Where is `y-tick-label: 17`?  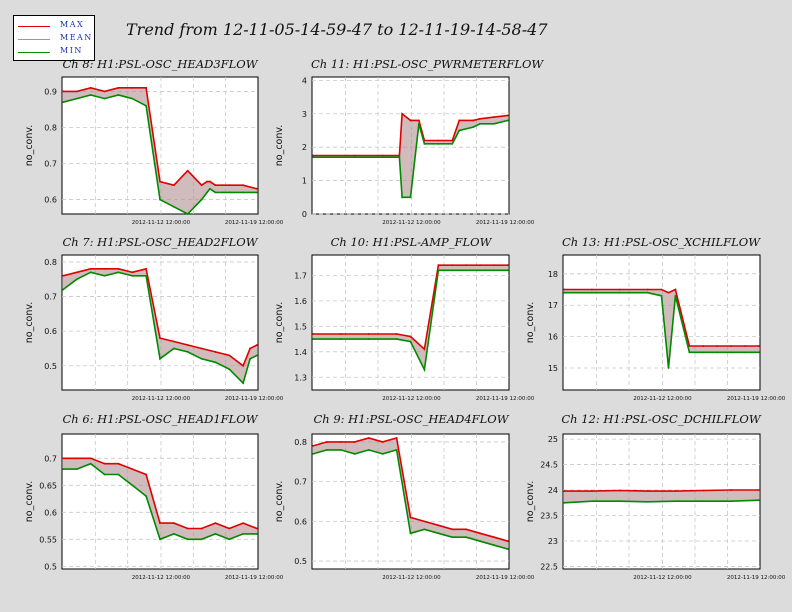 y-tick-label: 17 is located at coordinates (553, 305).